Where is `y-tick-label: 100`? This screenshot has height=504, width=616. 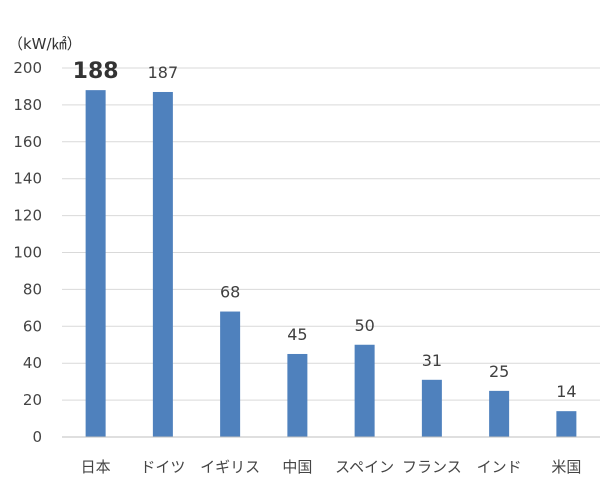 y-tick-label: 100 is located at coordinates (27, 253).